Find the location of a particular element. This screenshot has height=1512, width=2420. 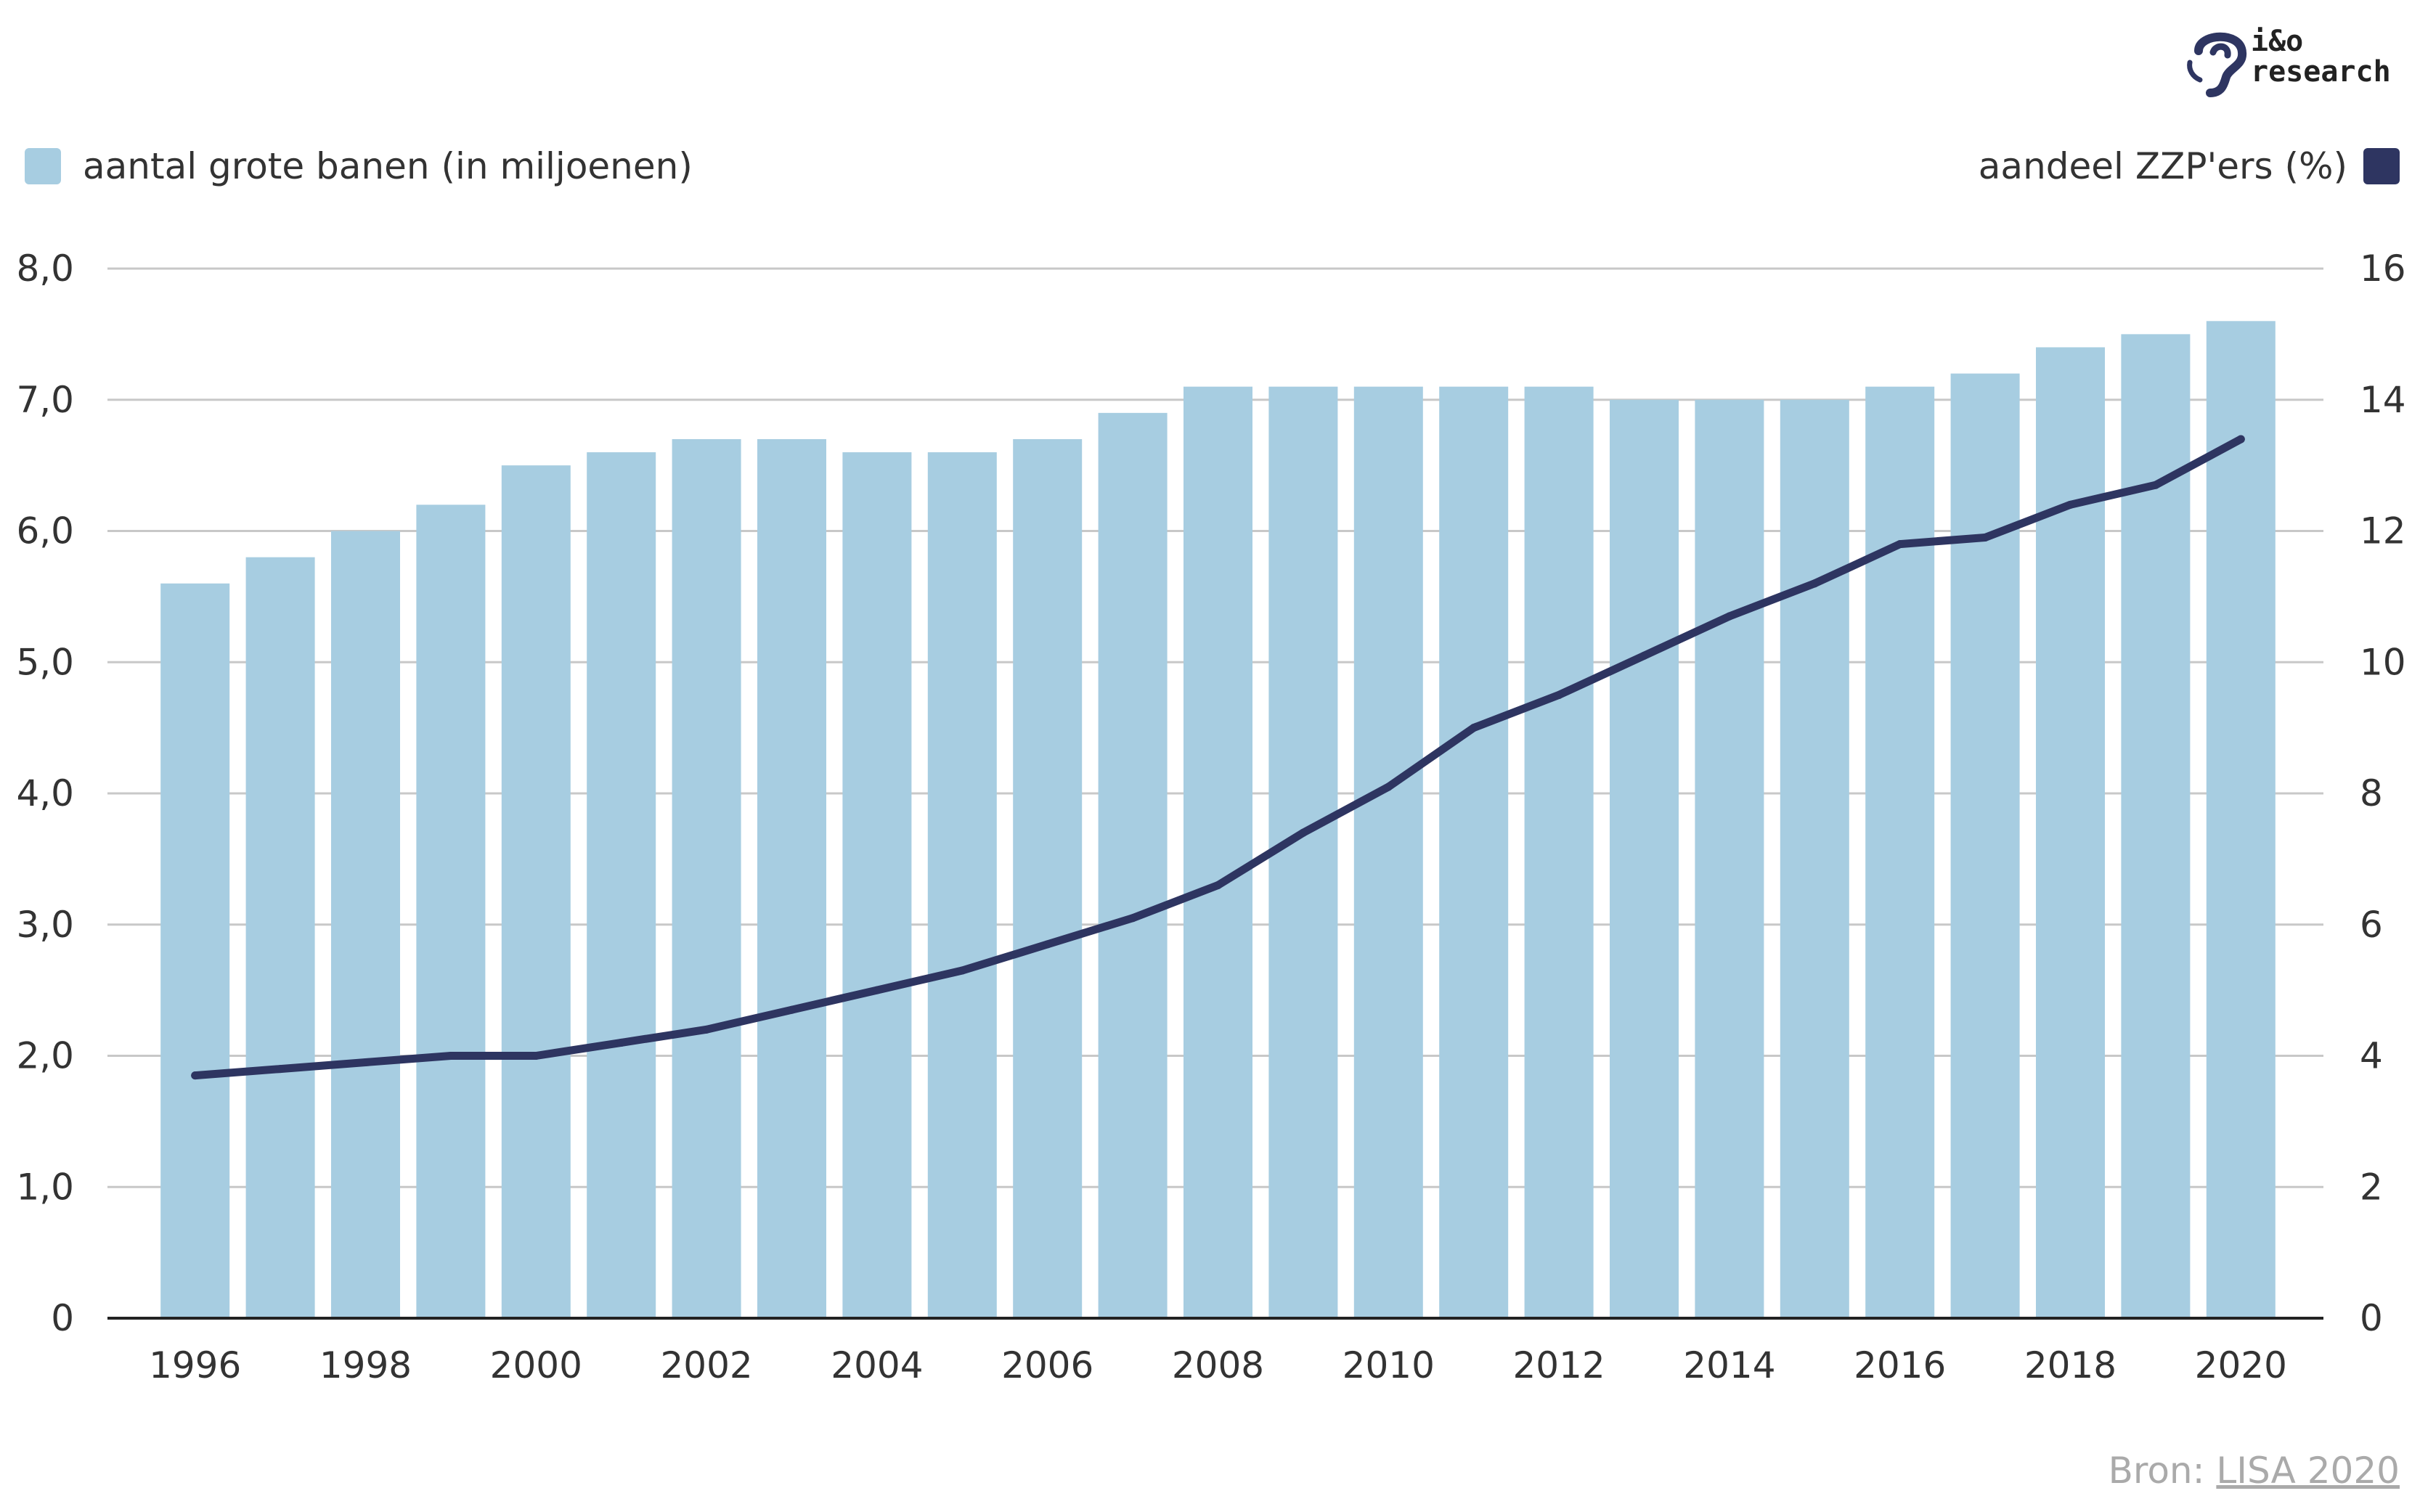

y-right-tick-label: 6 is located at coordinates (2371, 925).